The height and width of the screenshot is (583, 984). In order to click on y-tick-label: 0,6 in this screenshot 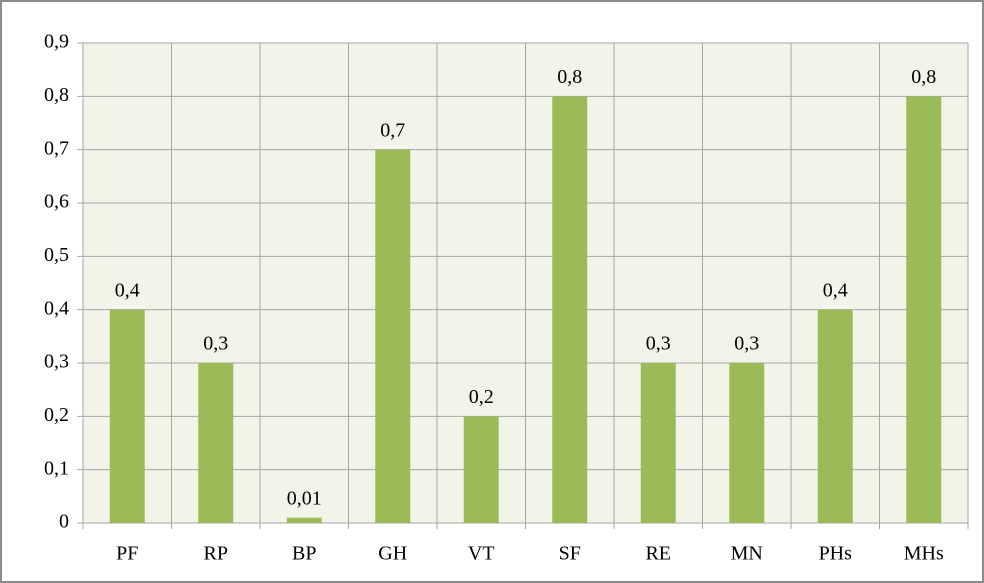, I will do `click(56, 202)`.